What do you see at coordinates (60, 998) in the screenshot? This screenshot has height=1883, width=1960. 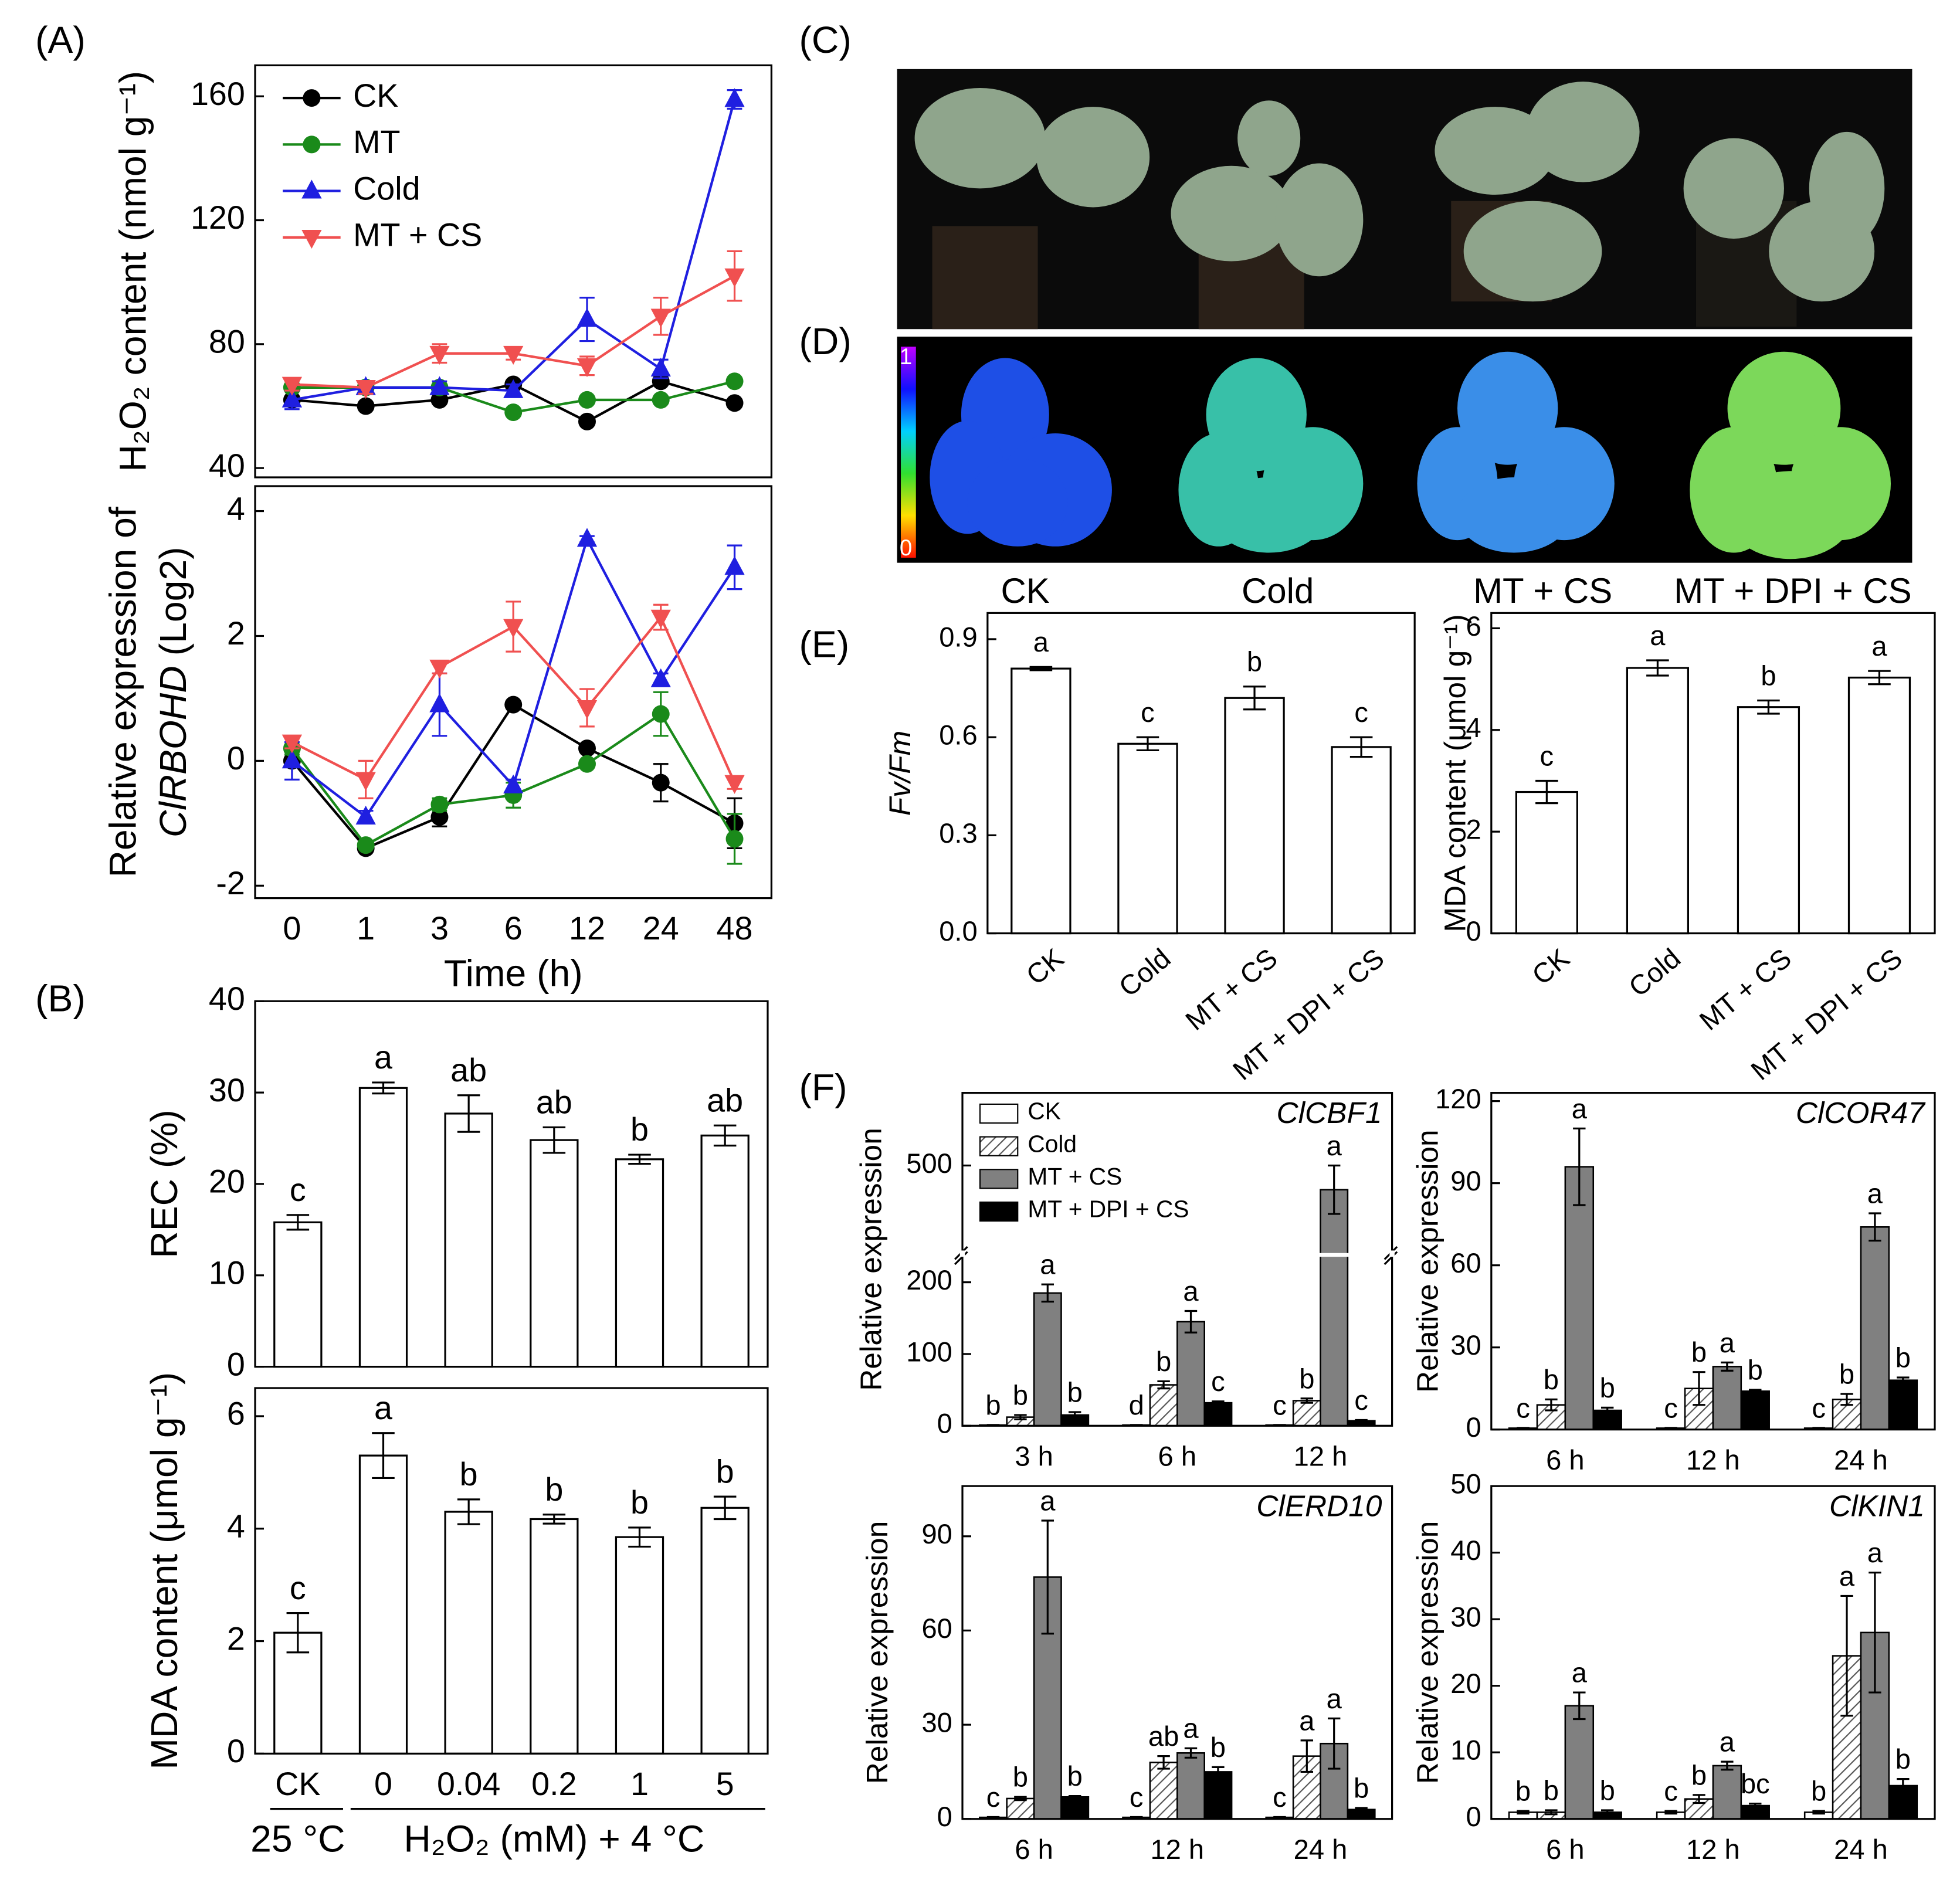 I see `panel-label: (B)` at bounding box center [60, 998].